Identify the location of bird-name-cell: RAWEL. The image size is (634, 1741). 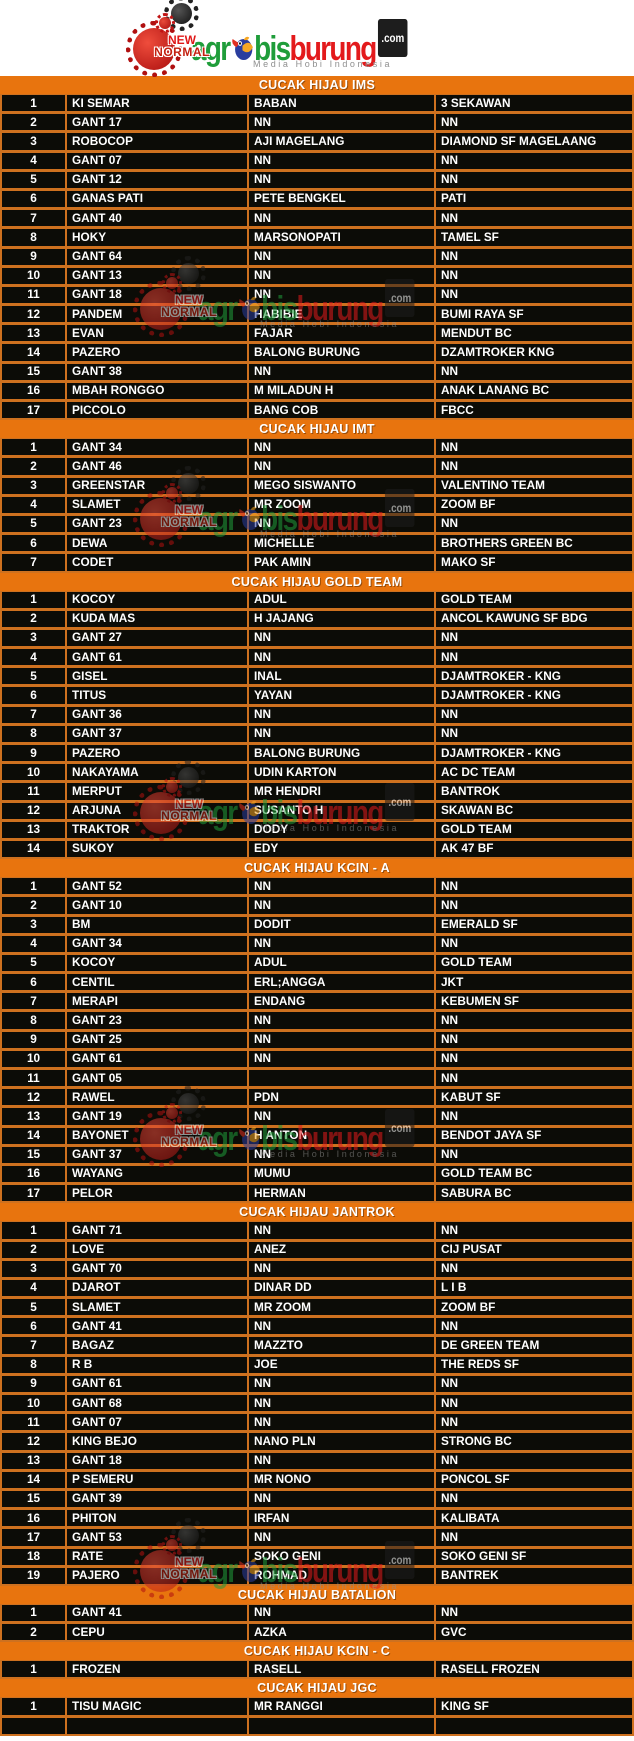
(156, 1097).